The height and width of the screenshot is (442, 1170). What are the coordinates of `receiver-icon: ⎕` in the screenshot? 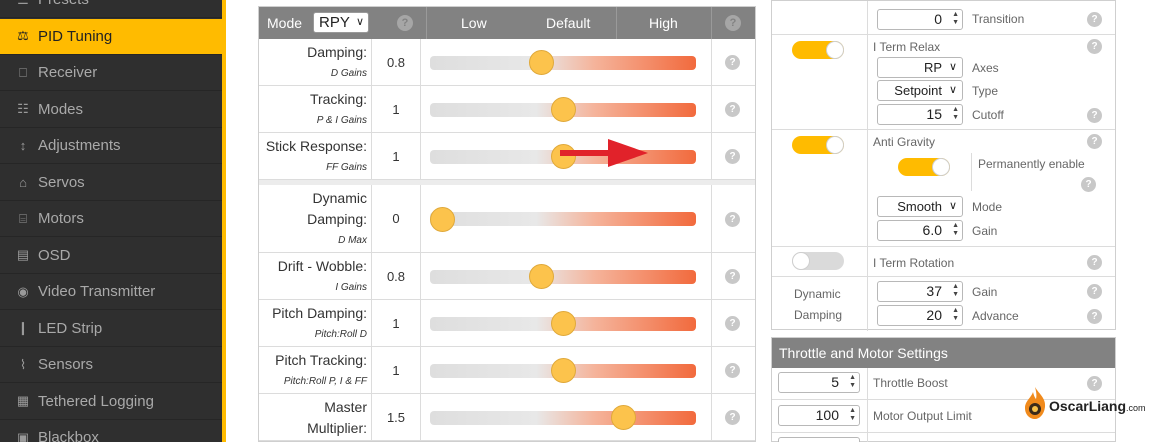 It's located at (23, 72).